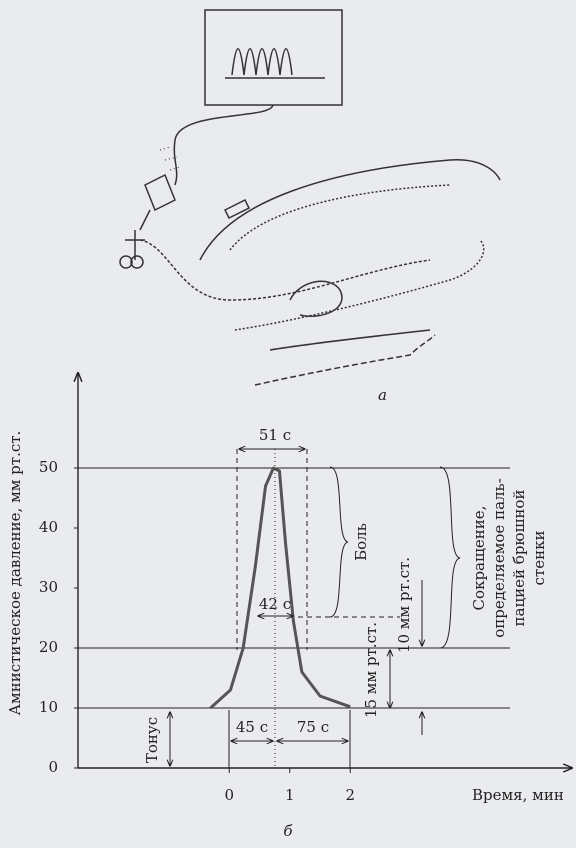 This screenshot has height=848, width=576. Describe the element at coordinates (518, 795) in the screenshot. I see `x-axis-label: Время, мин` at that location.